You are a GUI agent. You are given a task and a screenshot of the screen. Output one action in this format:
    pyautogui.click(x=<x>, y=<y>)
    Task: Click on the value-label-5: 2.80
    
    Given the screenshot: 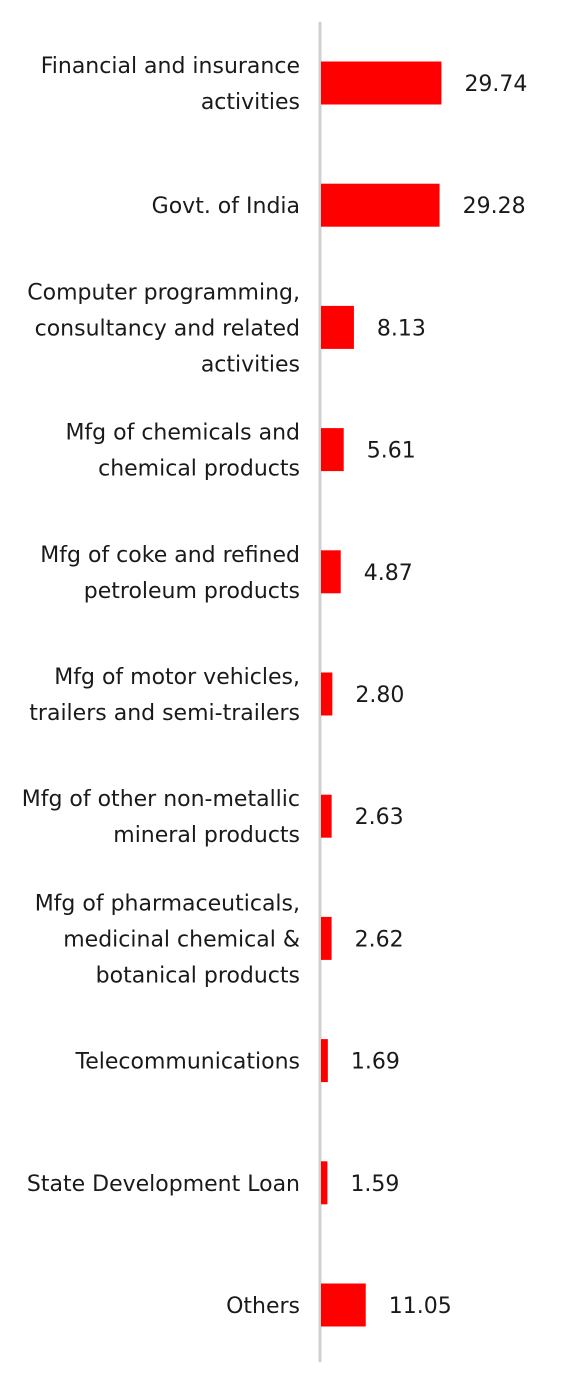 What is the action you would take?
    pyautogui.click(x=379, y=695)
    